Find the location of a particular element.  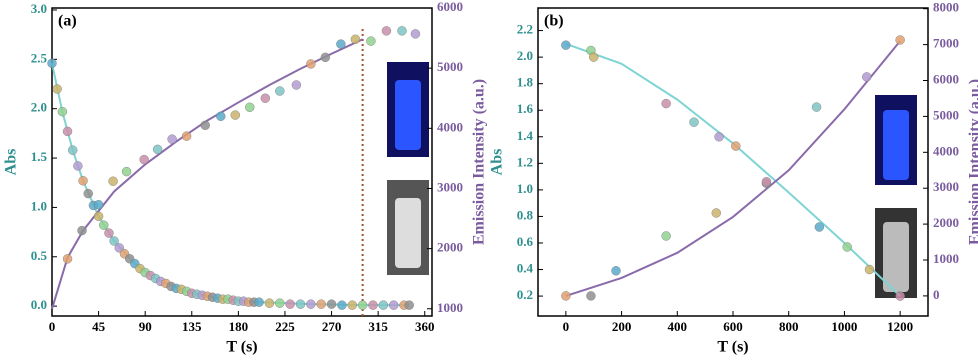

x-tick-label: 360 is located at coordinates (425, 326).